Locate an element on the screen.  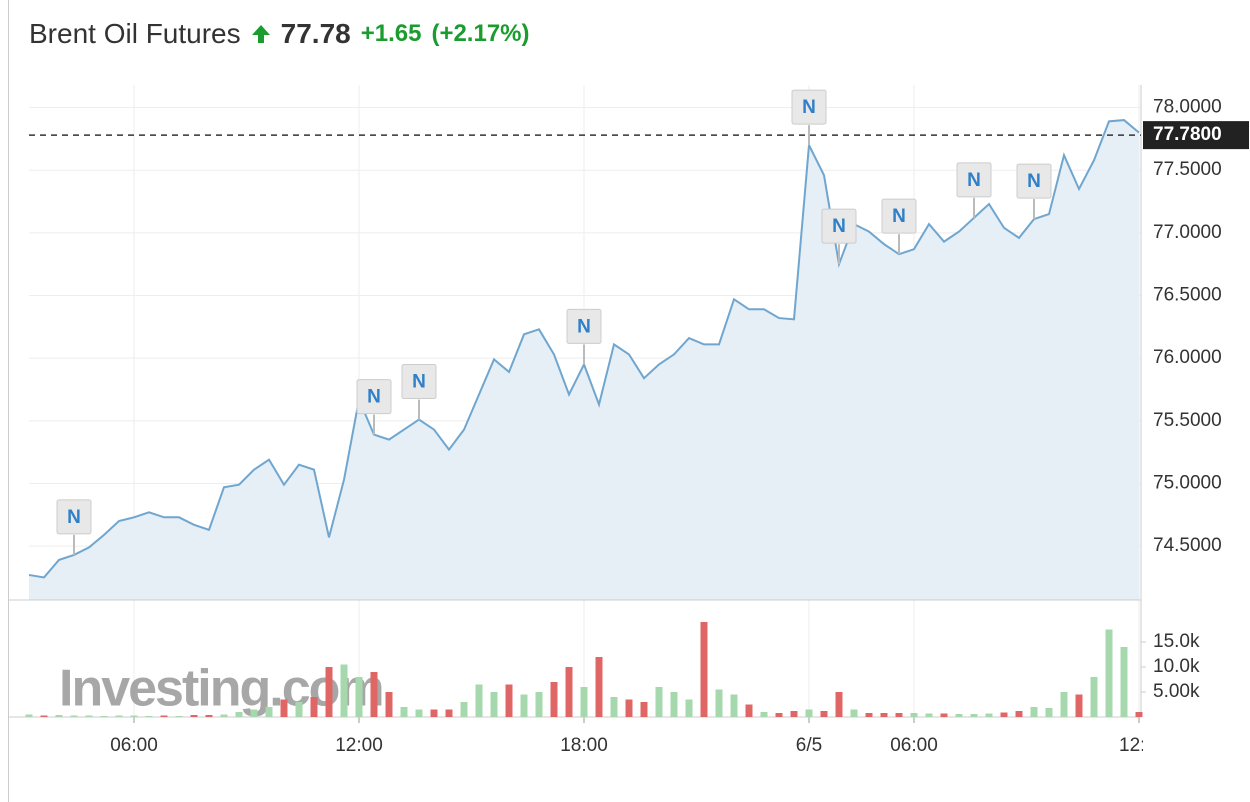
y-tick-label: 78.0000 is located at coordinates (1187, 107).